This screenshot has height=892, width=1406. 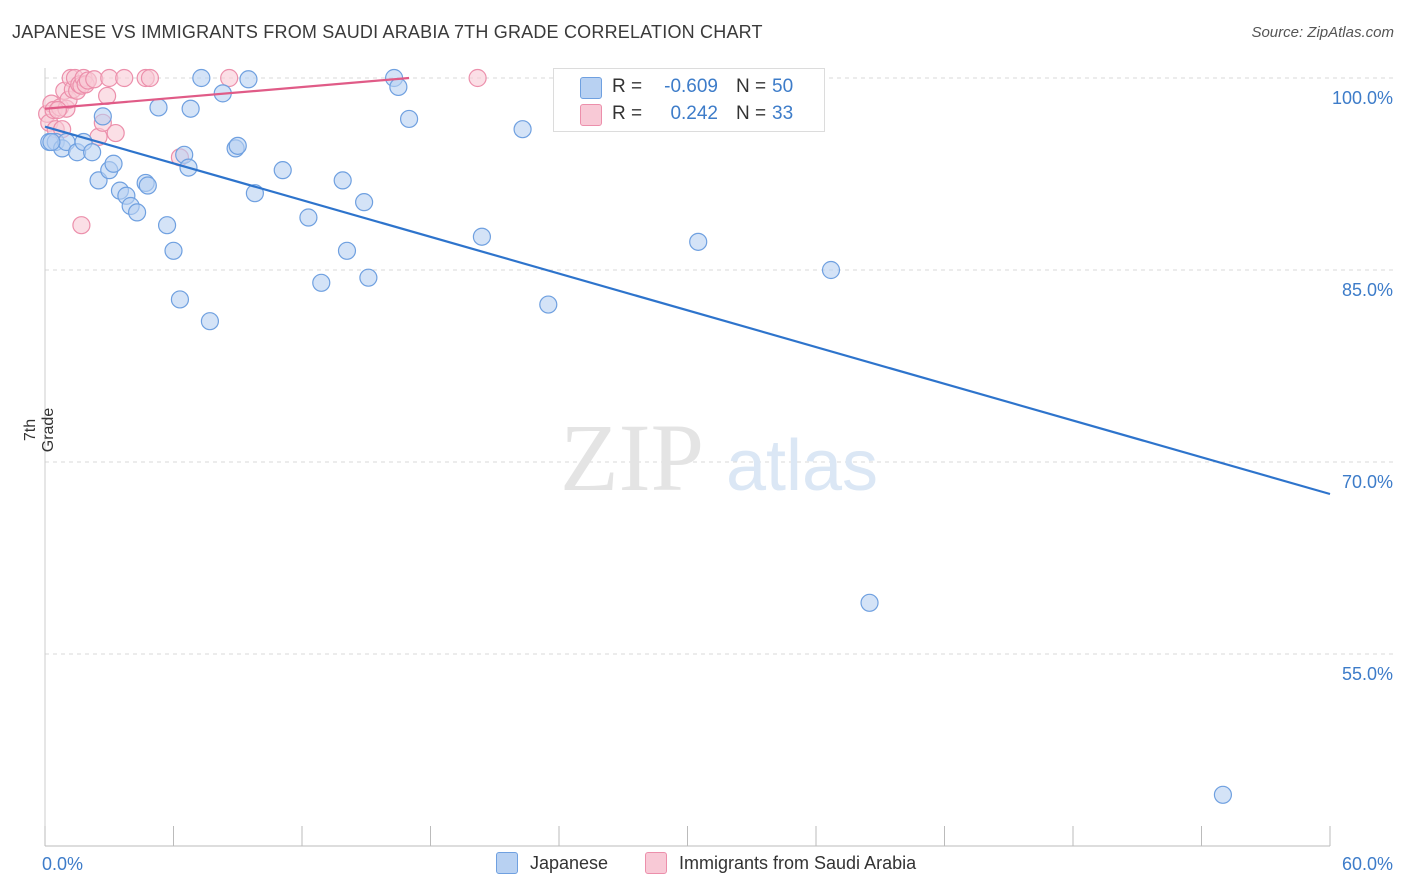 I want to click on y-tick-label: 55.0%, so click(x=1367, y=674).